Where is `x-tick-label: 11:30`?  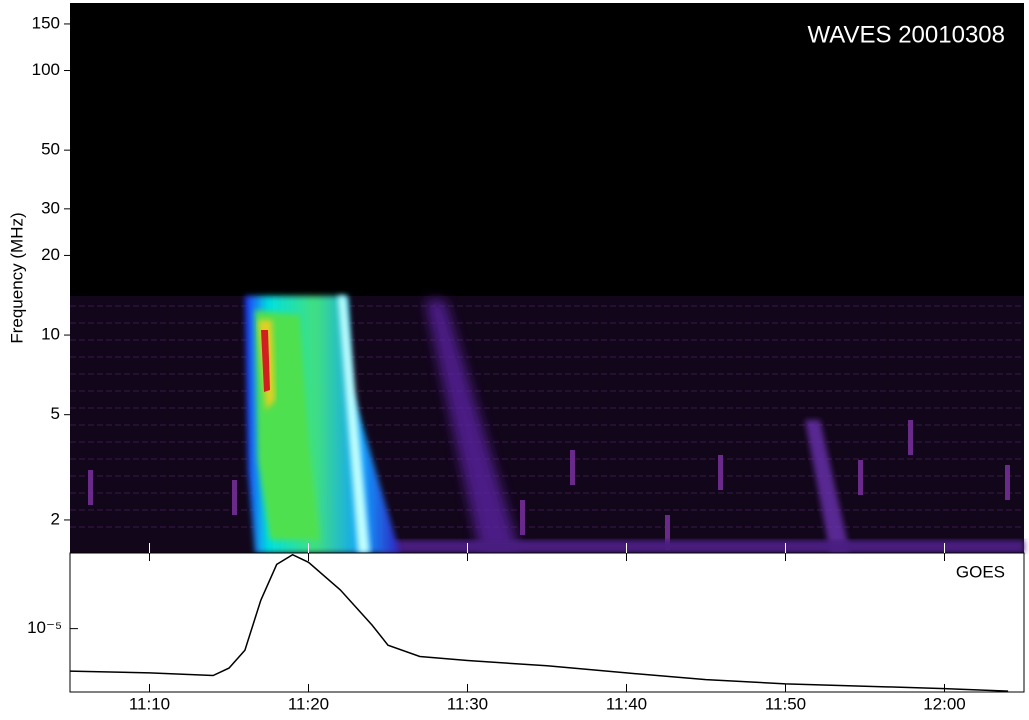
x-tick-label: 11:30 is located at coordinates (467, 703).